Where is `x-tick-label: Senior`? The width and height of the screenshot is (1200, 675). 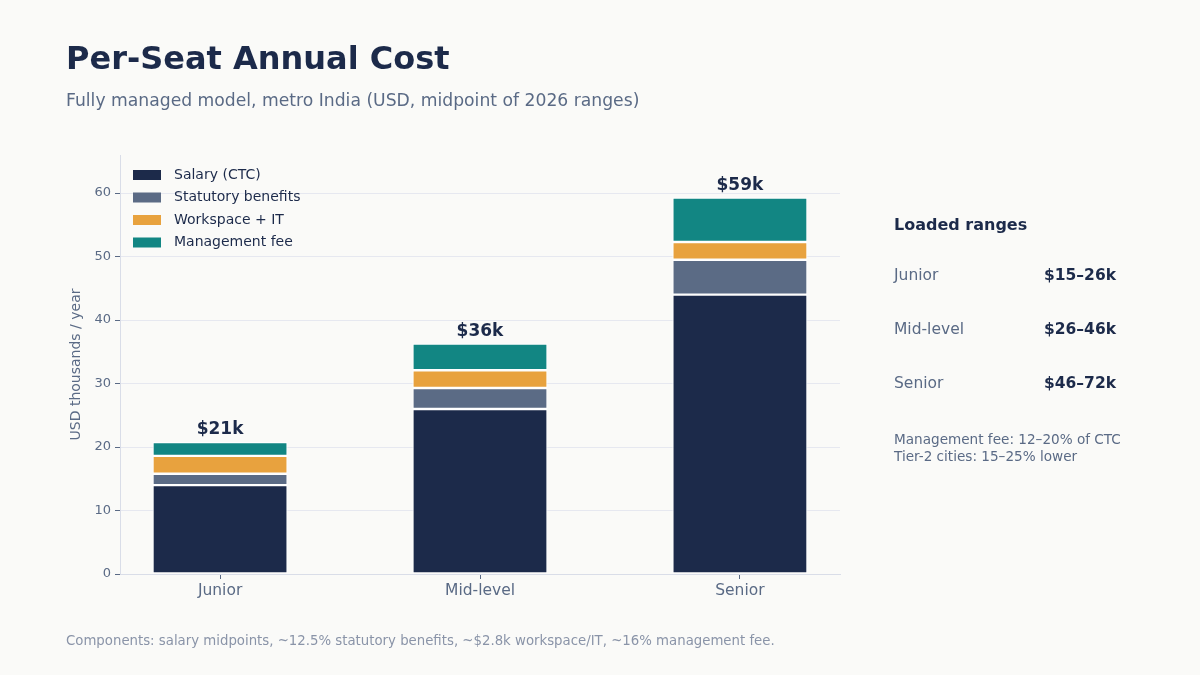
x-tick-label: Senior is located at coordinates (740, 590).